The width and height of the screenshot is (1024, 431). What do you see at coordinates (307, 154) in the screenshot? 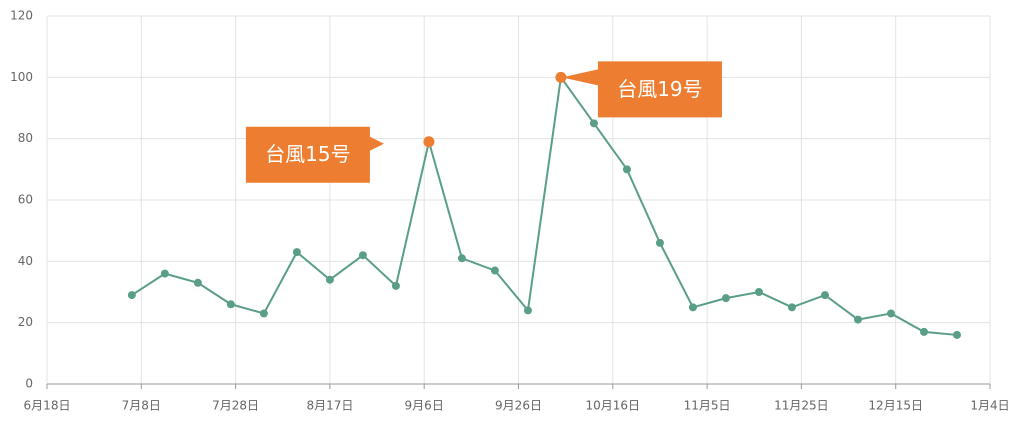
I see `annotation-label: 台風15号` at bounding box center [307, 154].